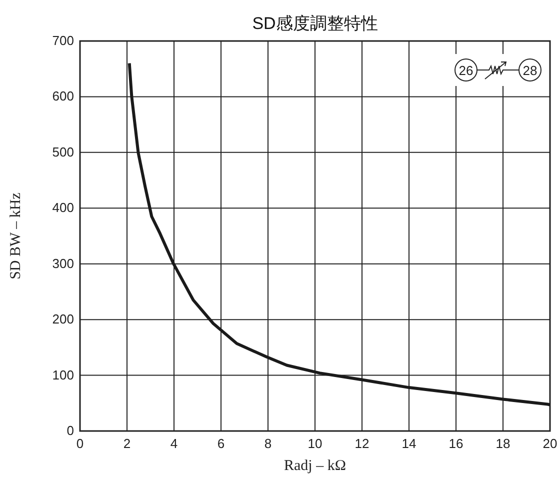 Image resolution: width=560 pixels, height=477 pixels. Describe the element at coordinates (456, 443) in the screenshot. I see `x-tick-label: 16` at that location.